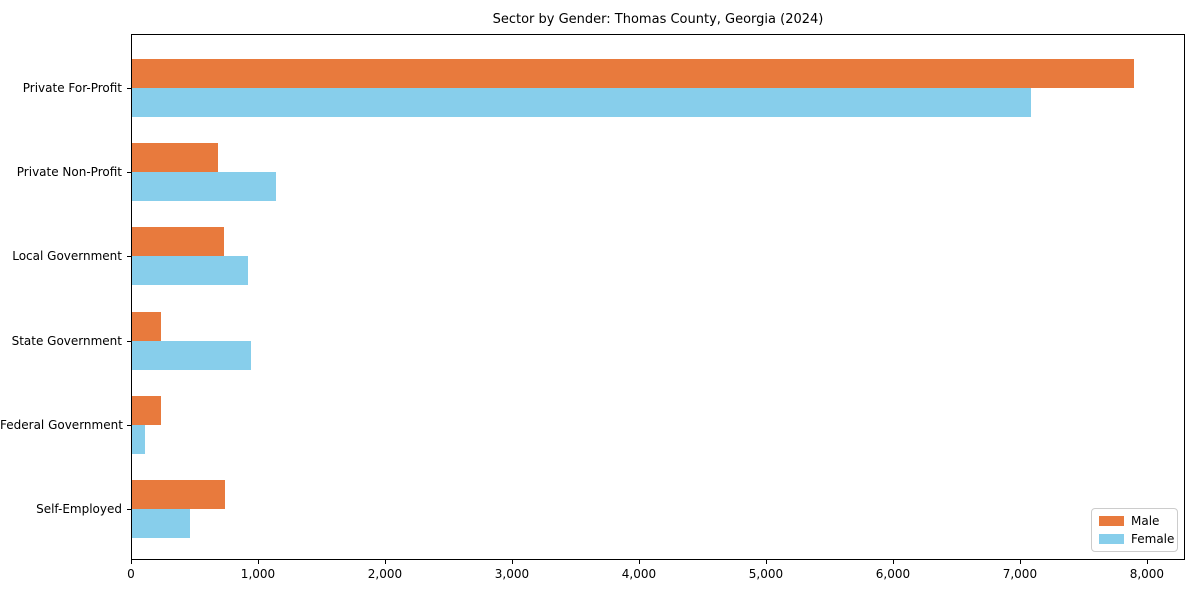 The height and width of the screenshot is (600, 1200). Describe the element at coordinates (633, 73) in the screenshot. I see `bar-male-private-for-profit` at that location.